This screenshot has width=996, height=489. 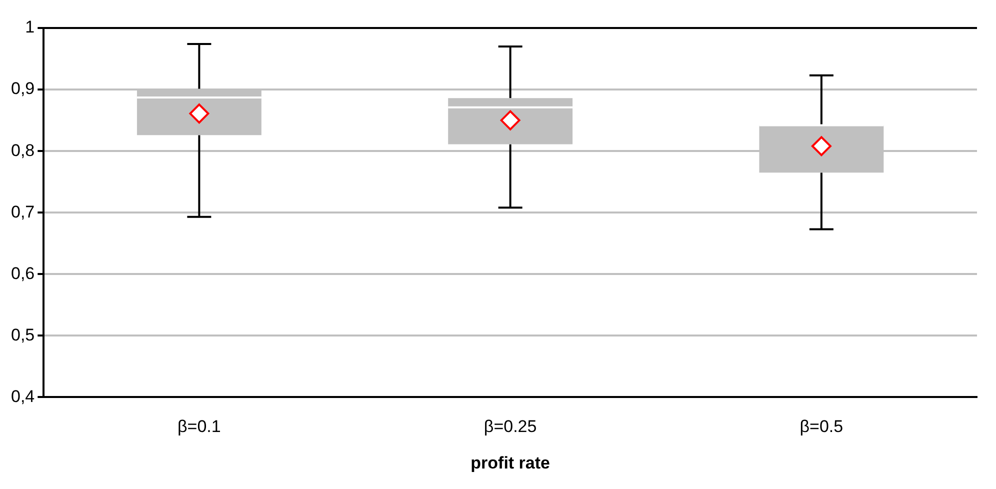 What do you see at coordinates (22, 212) in the screenshot?
I see `y-tick-label: 0,7` at bounding box center [22, 212].